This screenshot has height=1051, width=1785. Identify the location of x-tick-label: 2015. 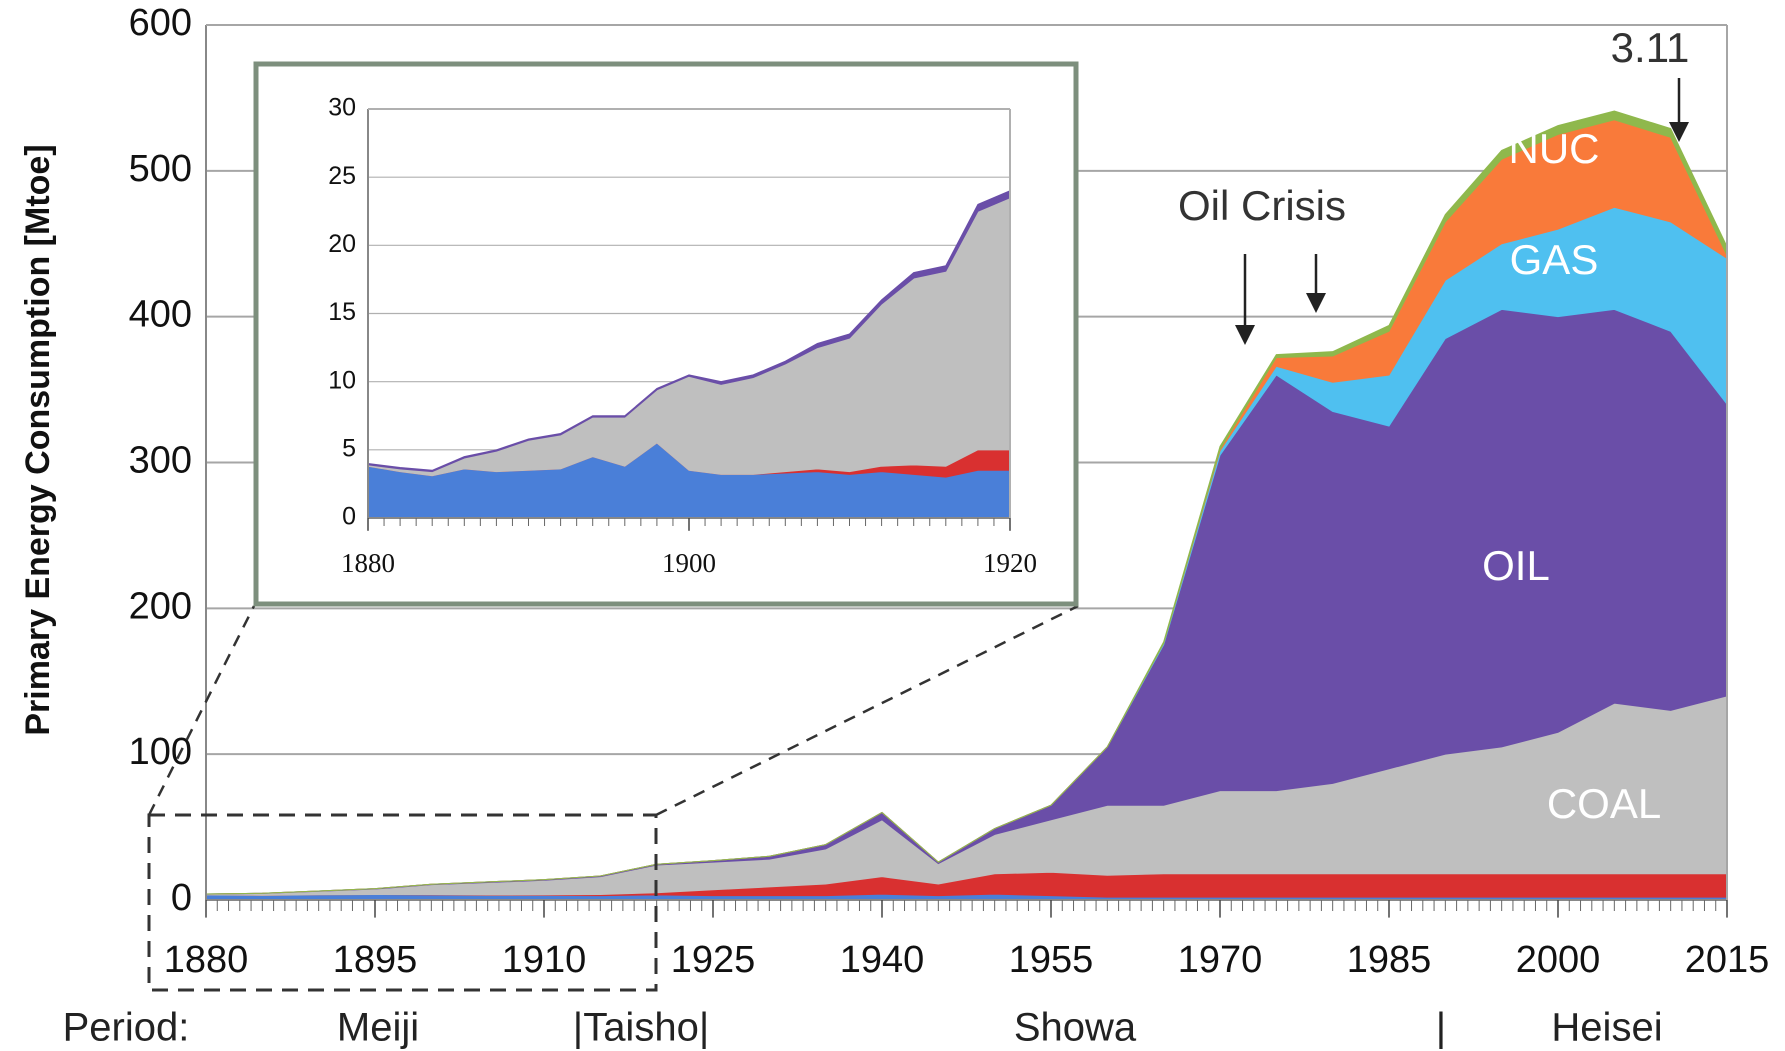
(1727, 960).